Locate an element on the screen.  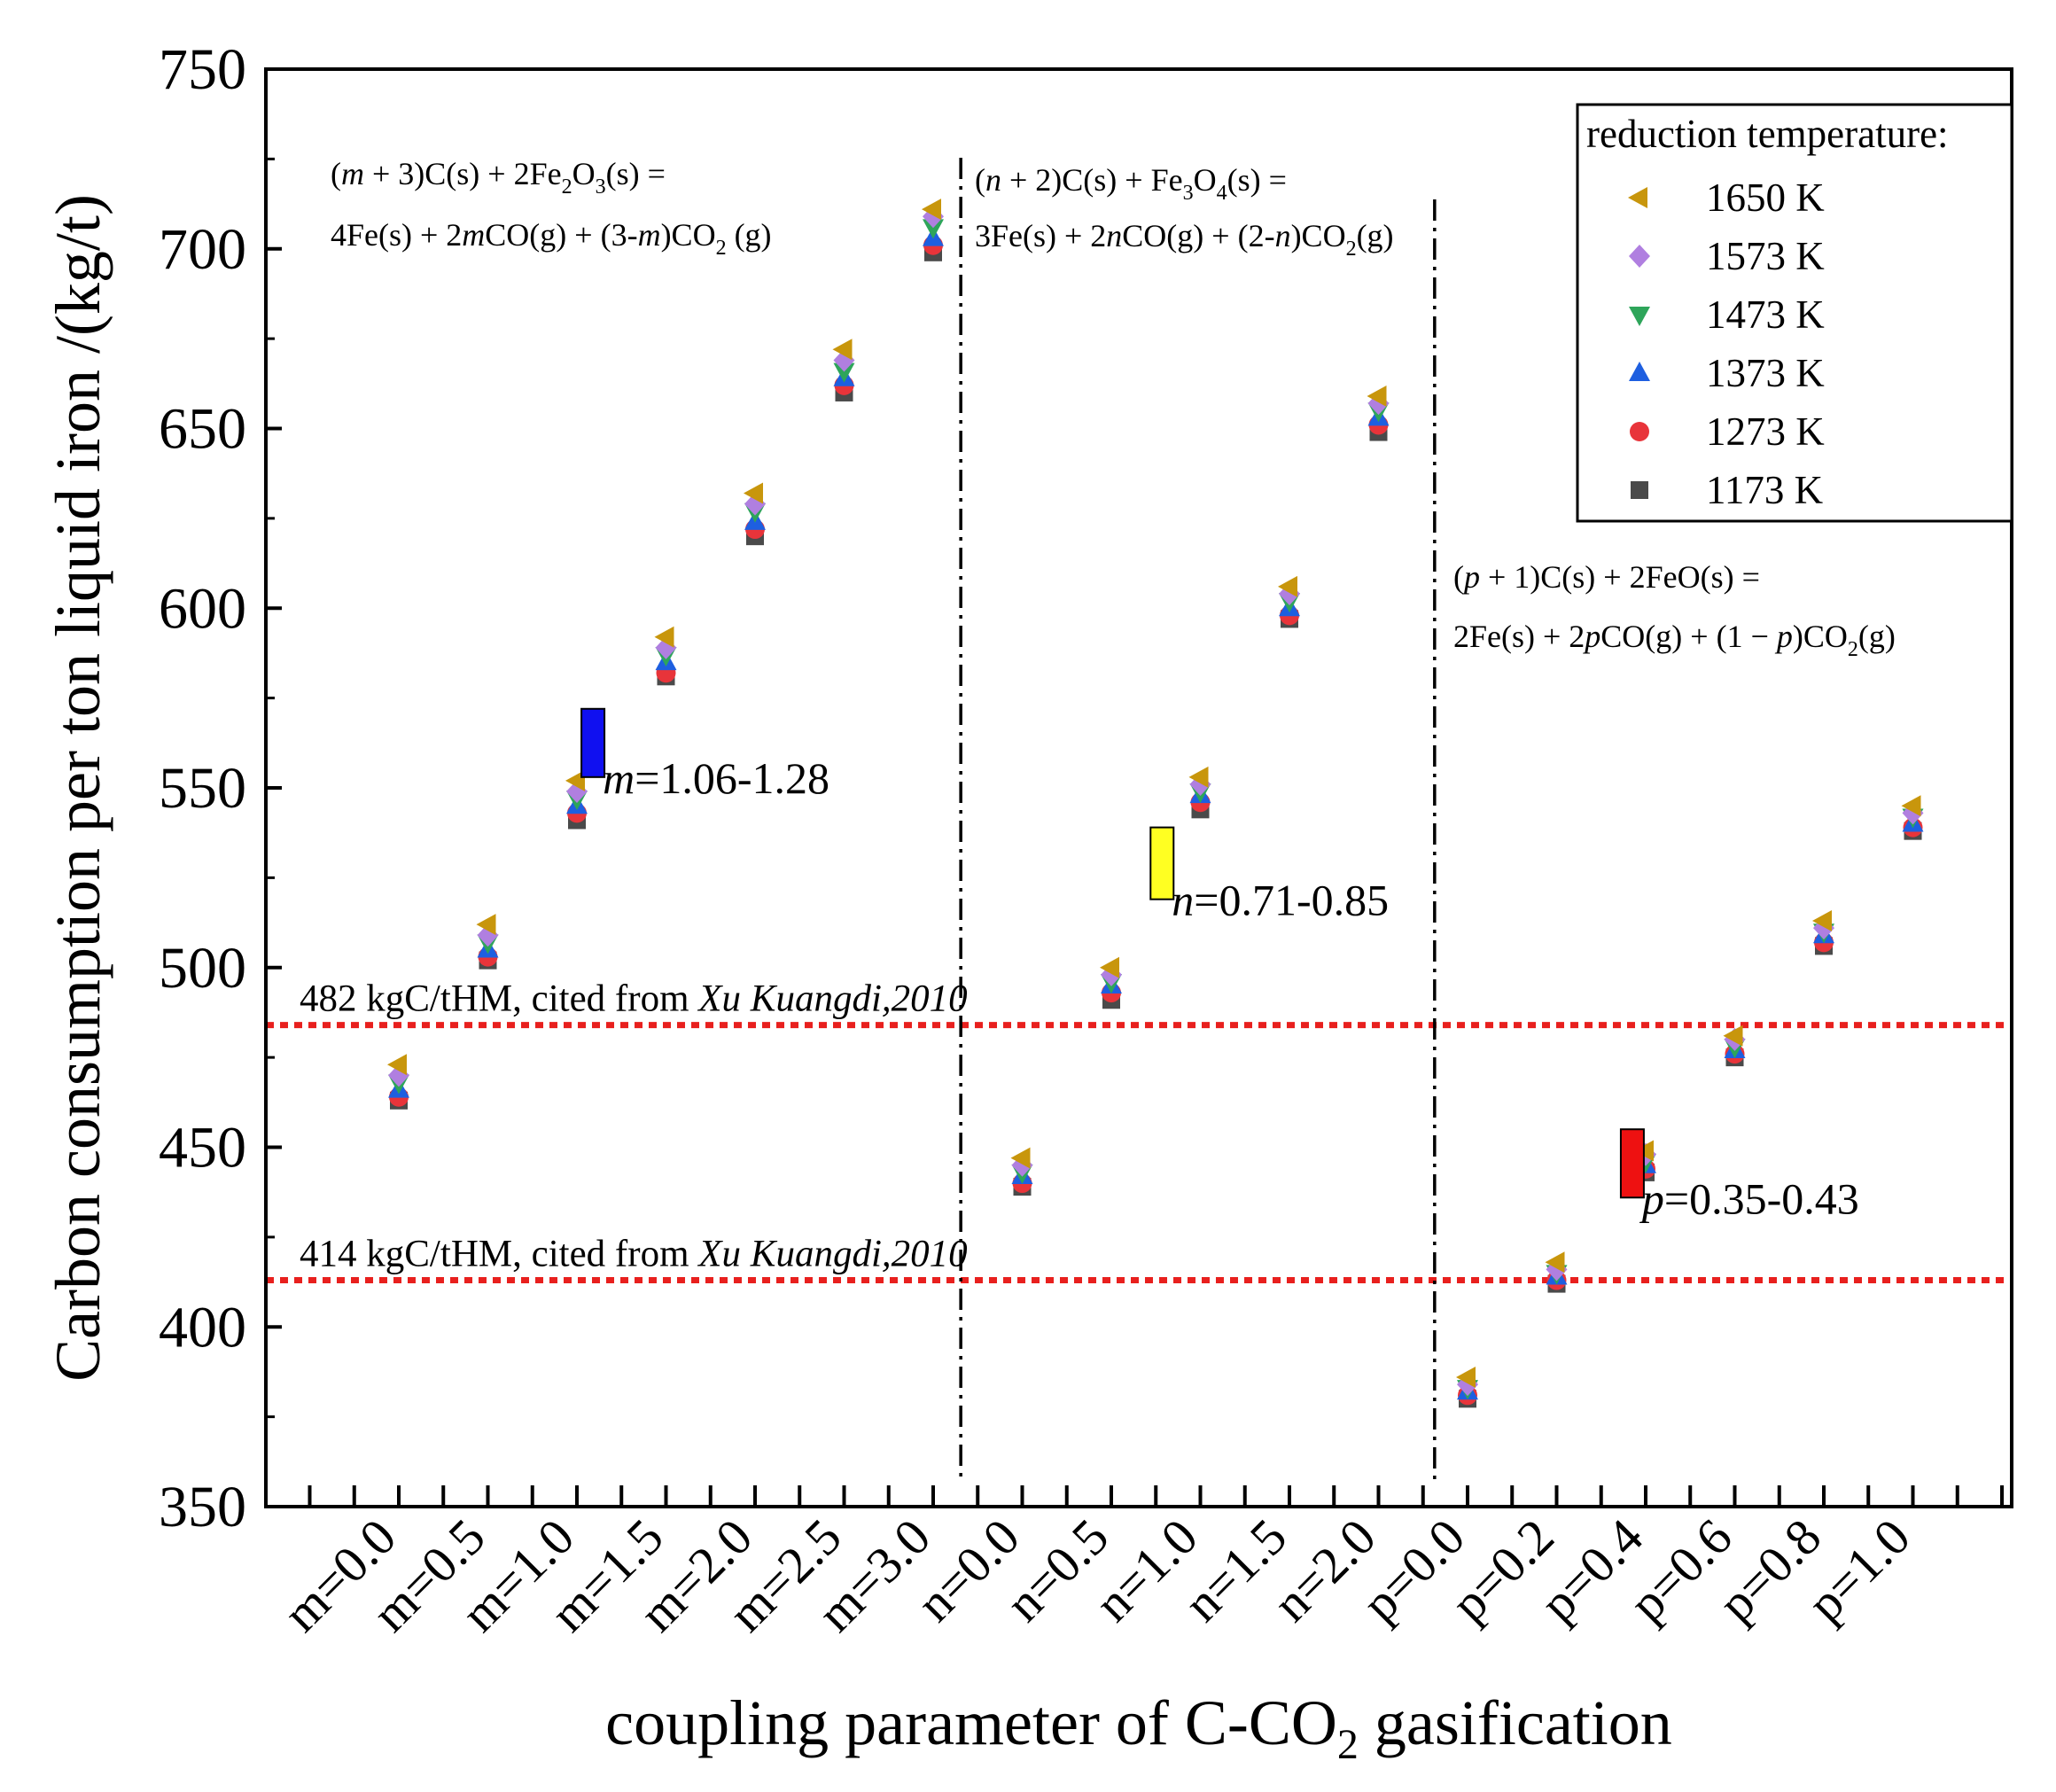
legend-label: 1173 K is located at coordinates (1765, 490).